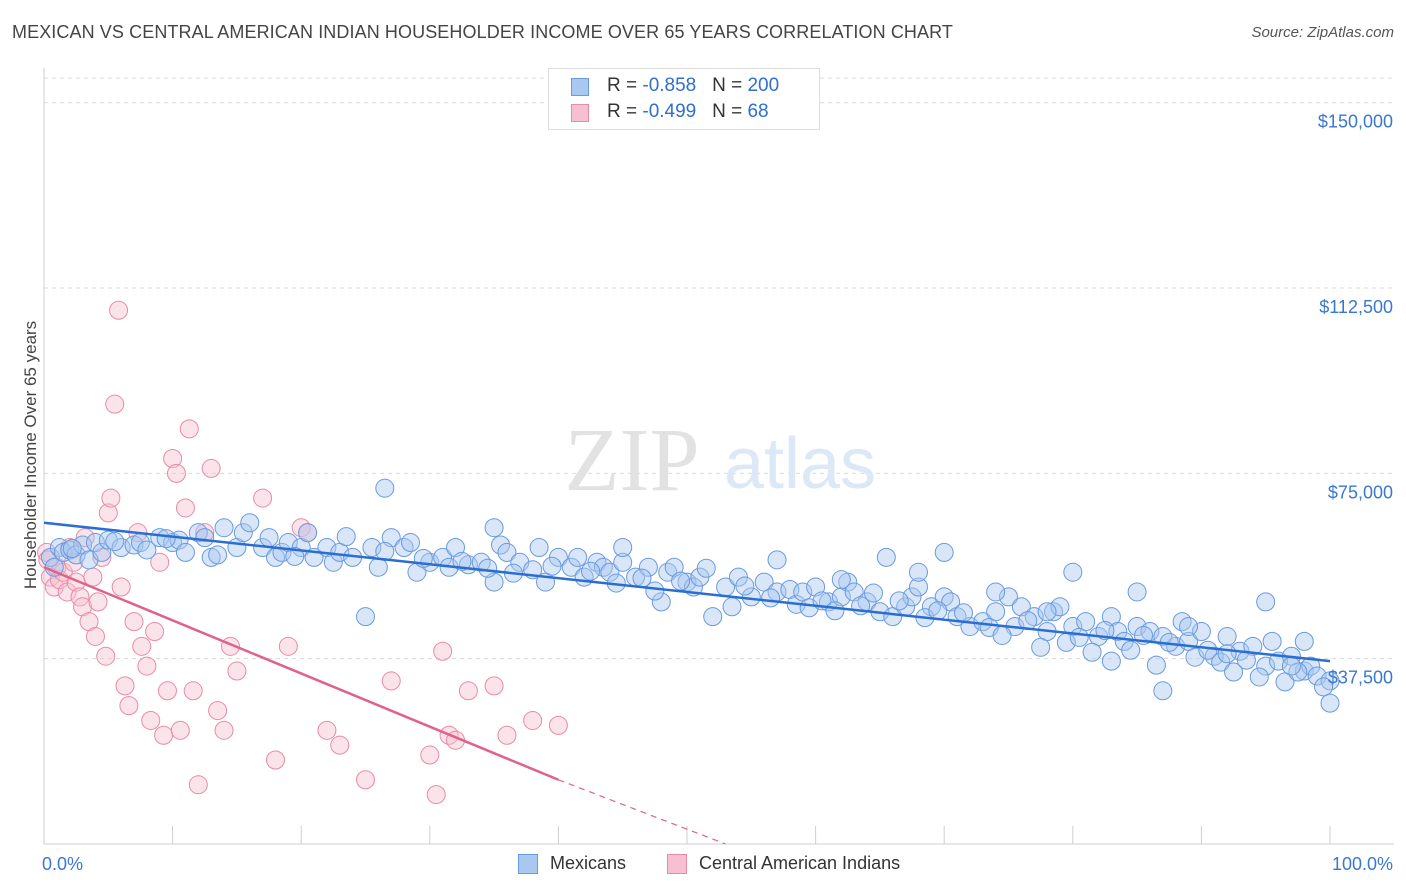 This screenshot has width=1406, height=892. I want to click on legend-swatch-blue, so click(580, 87).